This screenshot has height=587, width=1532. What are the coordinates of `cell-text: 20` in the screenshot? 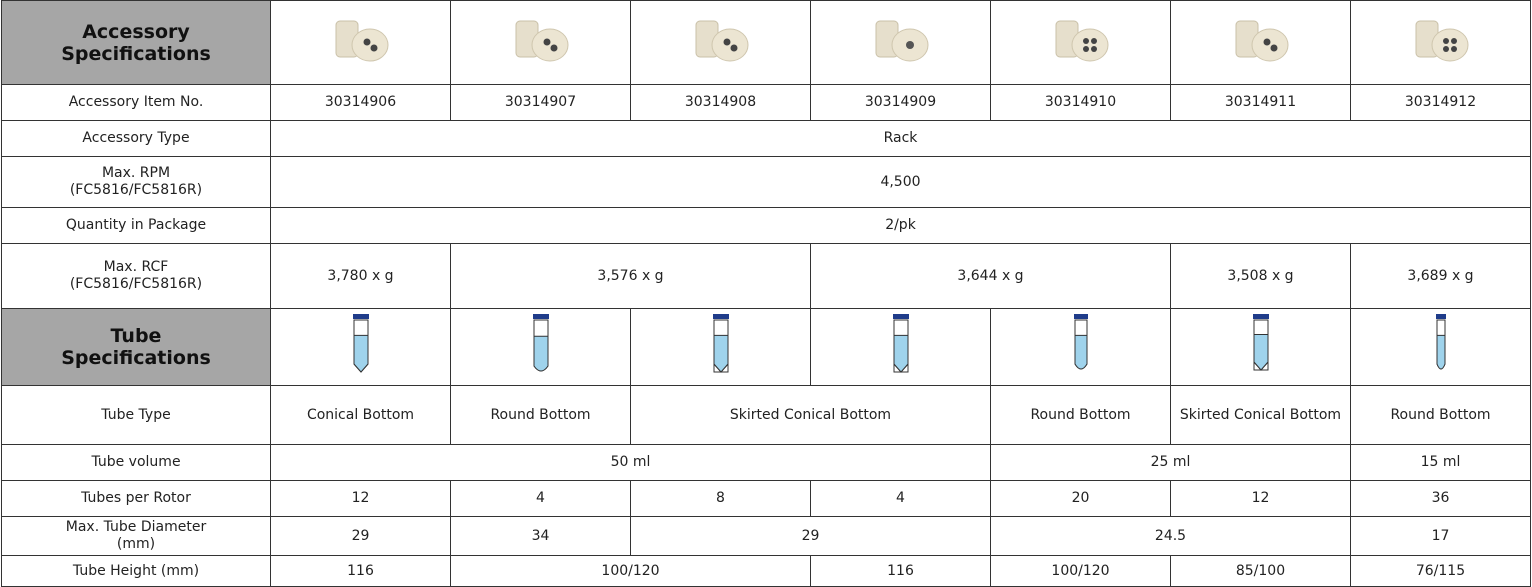 It's located at (1080, 498).